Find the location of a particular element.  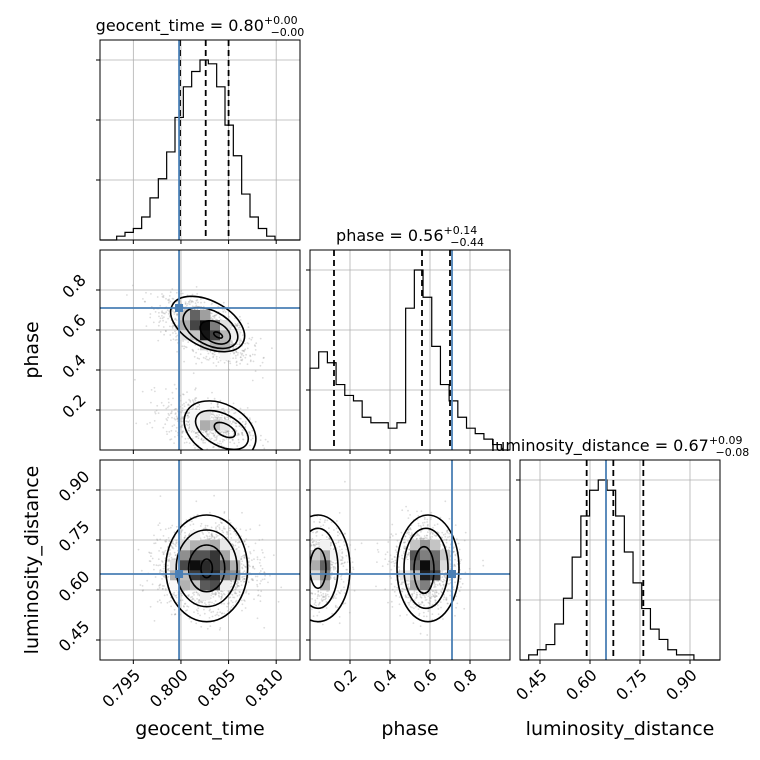

histogram-phase is located at coordinates (409, 360).